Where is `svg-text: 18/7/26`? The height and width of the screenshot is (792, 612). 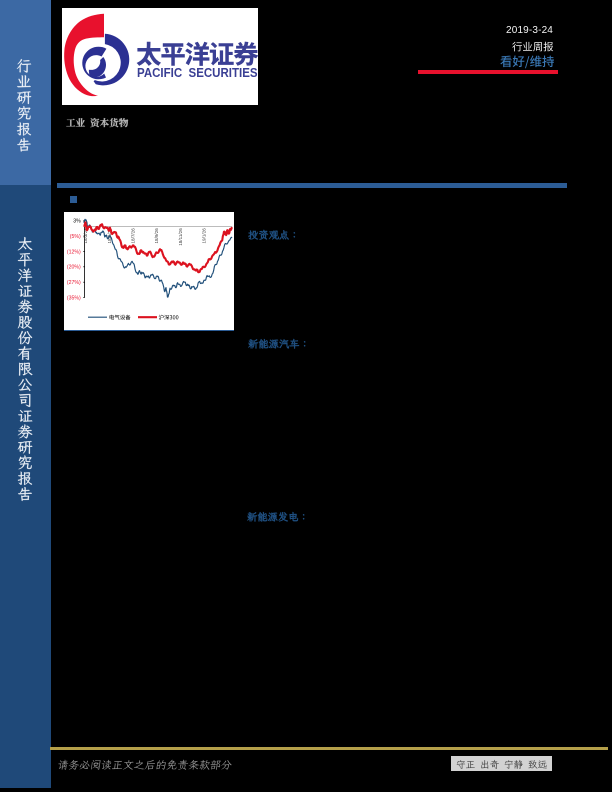 svg-text: 18/7/26 is located at coordinates (133, 235).